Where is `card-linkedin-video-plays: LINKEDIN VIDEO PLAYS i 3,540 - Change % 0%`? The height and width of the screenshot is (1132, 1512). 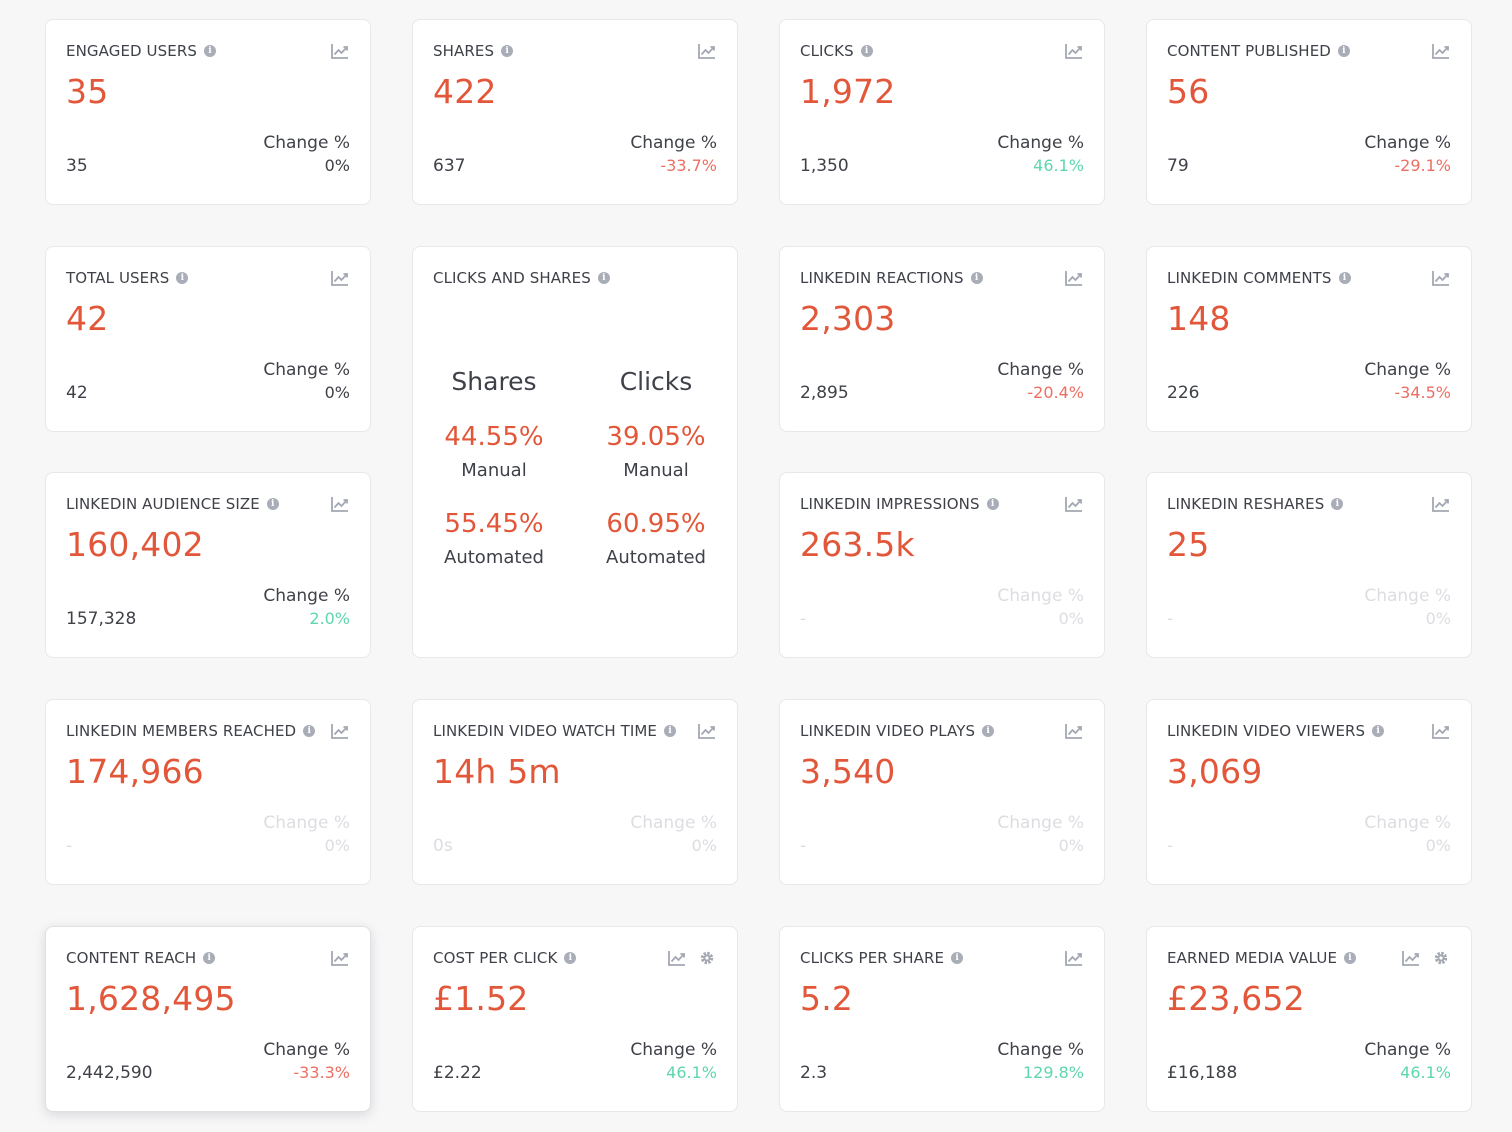
card-linkedin-video-plays: LINKEDIN VIDEO PLAYS i 3,540 - Change % 0% is located at coordinates (942, 792).